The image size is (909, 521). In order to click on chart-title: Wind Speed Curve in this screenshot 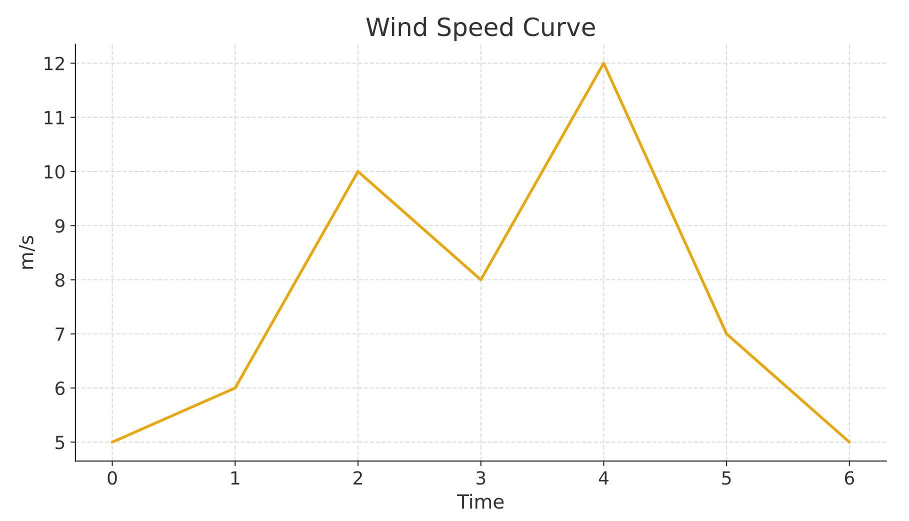, I will do `click(480, 29)`.